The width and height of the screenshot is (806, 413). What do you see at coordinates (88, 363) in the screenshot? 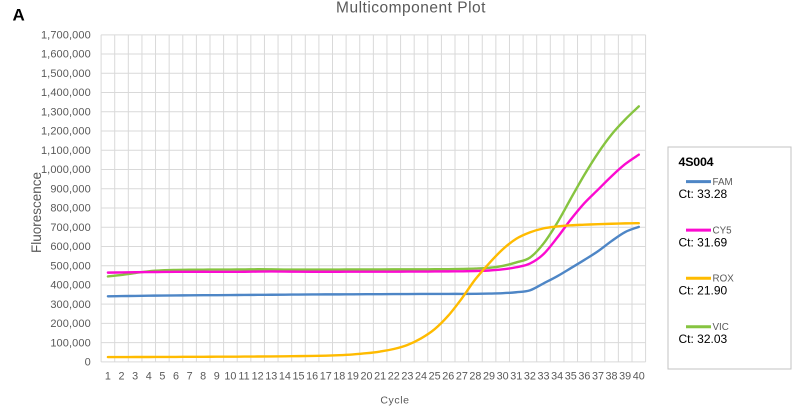
I see `svg-text: 0` at bounding box center [88, 363].